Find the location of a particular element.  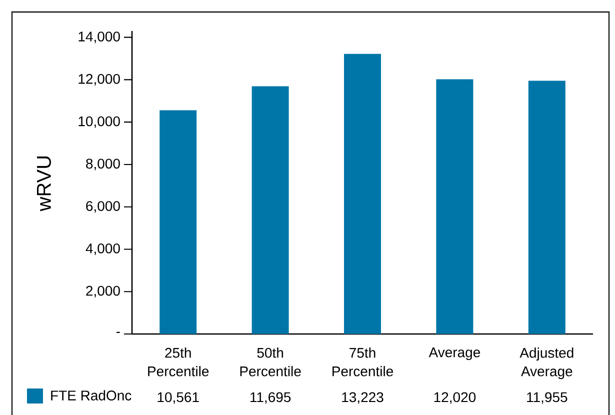

x-tick-label: Adjusted Average is located at coordinates (547, 364).